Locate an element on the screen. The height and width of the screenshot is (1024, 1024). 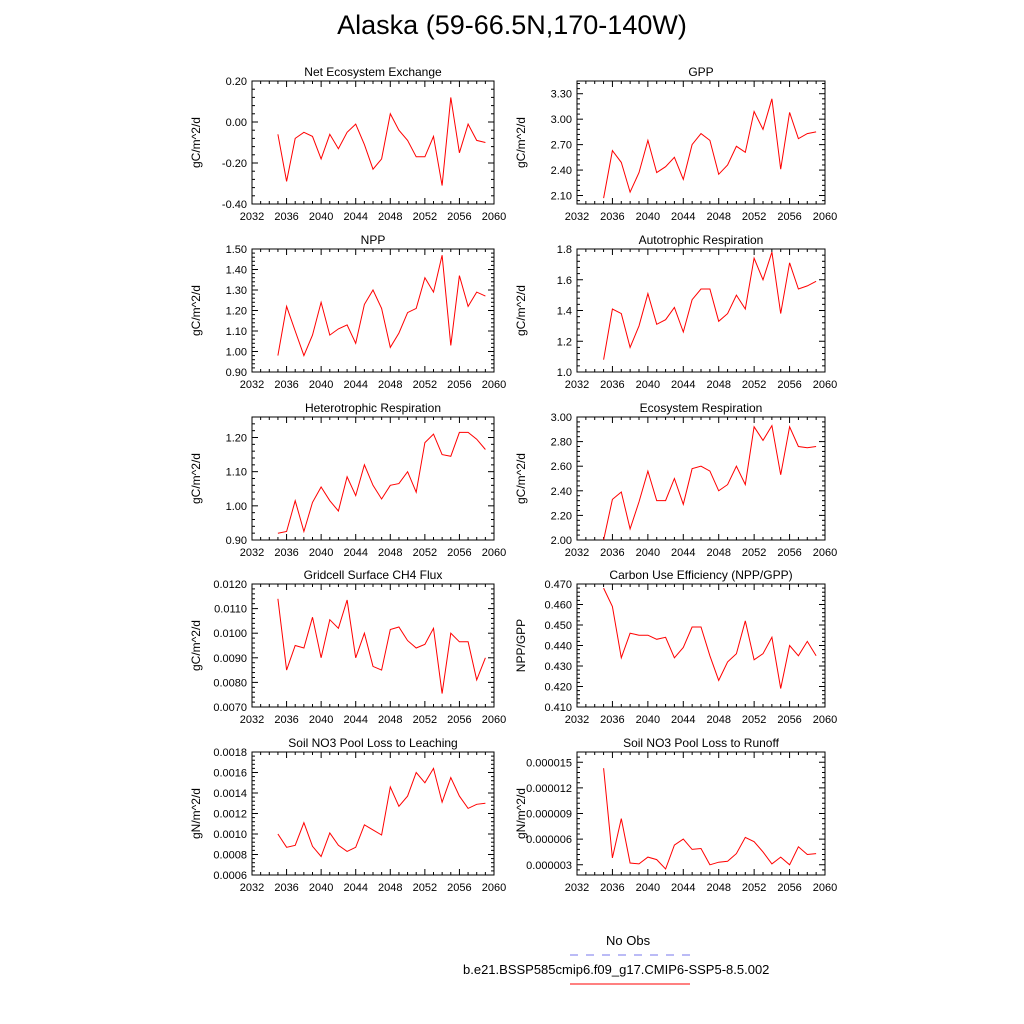
y-tick-label: 0.0016 is located at coordinates (230, 774).